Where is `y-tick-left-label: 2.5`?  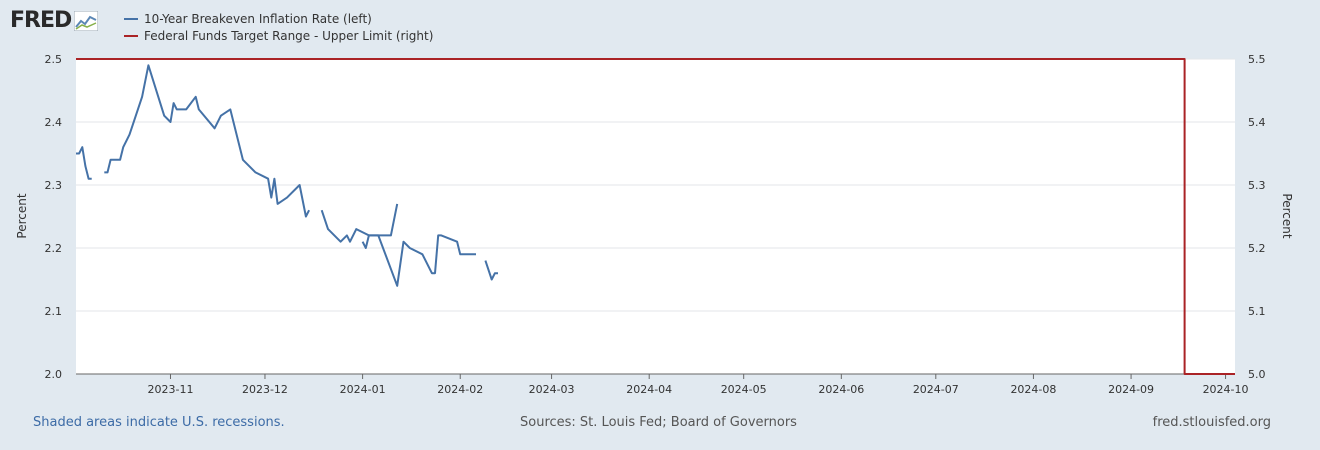
y-tick-left-label: 2.5 is located at coordinates (54, 59).